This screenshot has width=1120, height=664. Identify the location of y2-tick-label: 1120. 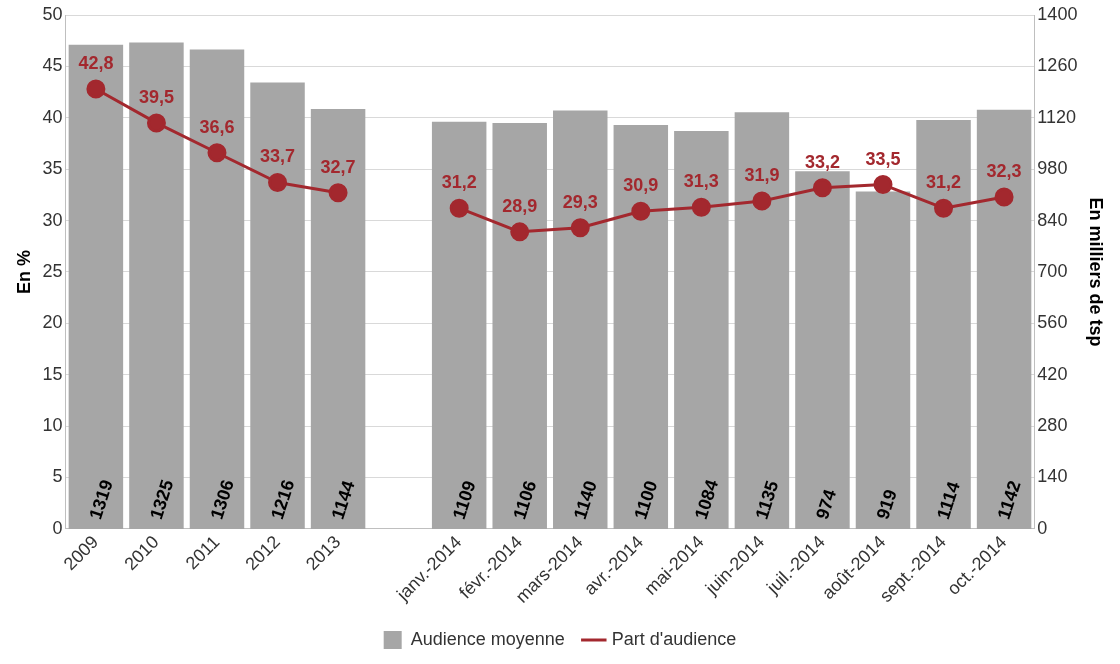
(1057, 116).